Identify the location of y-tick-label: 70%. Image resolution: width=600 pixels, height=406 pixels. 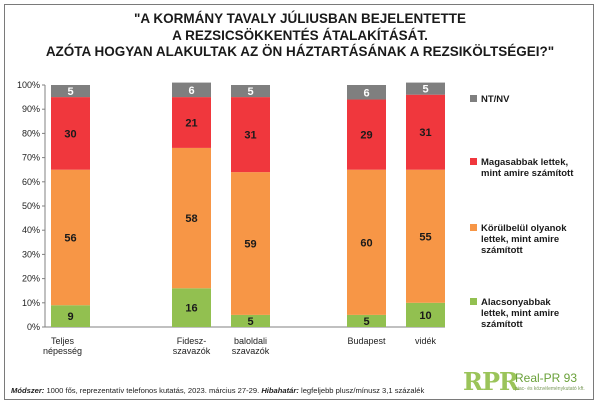
(31, 158).